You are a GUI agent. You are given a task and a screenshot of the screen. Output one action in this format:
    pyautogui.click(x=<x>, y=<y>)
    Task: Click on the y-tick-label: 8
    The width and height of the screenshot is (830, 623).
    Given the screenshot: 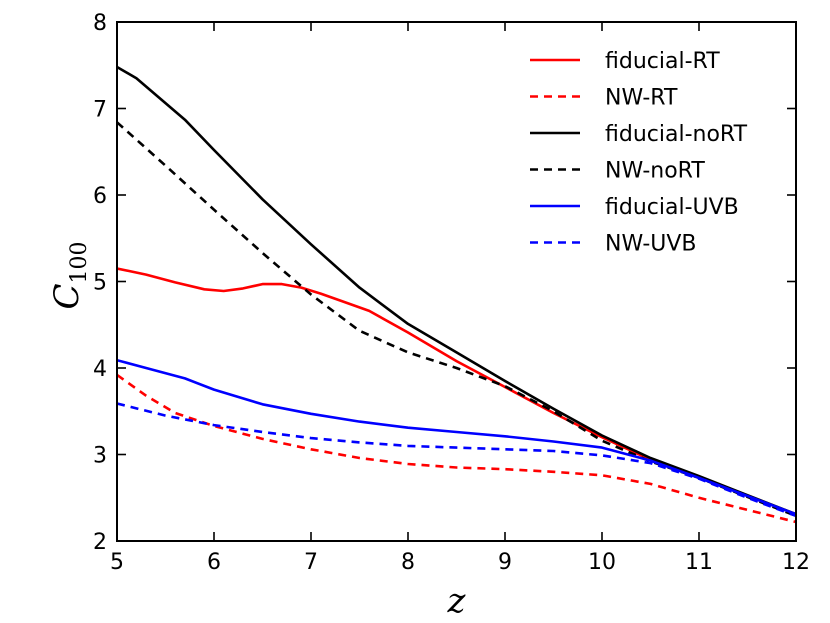 What is the action you would take?
    pyautogui.click(x=100, y=23)
    